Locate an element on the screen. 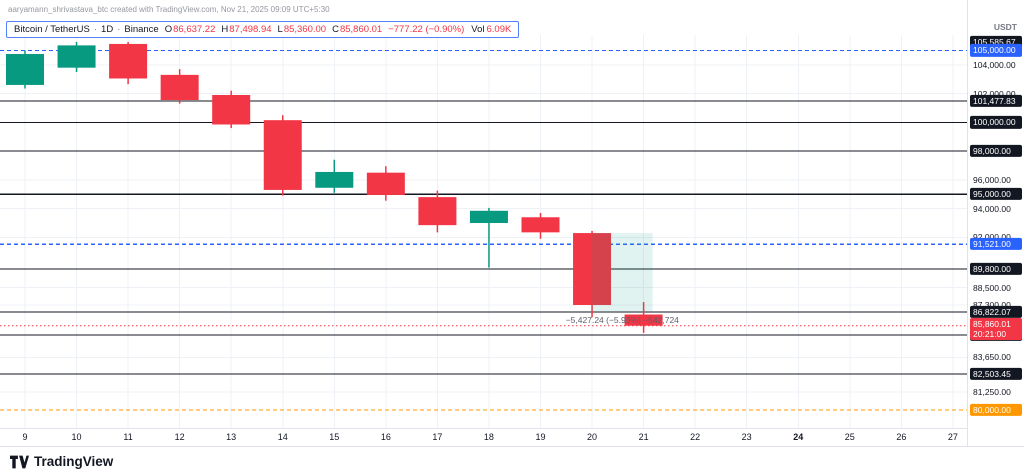  ohlc-value: 87,498.94 is located at coordinates (250, 29).